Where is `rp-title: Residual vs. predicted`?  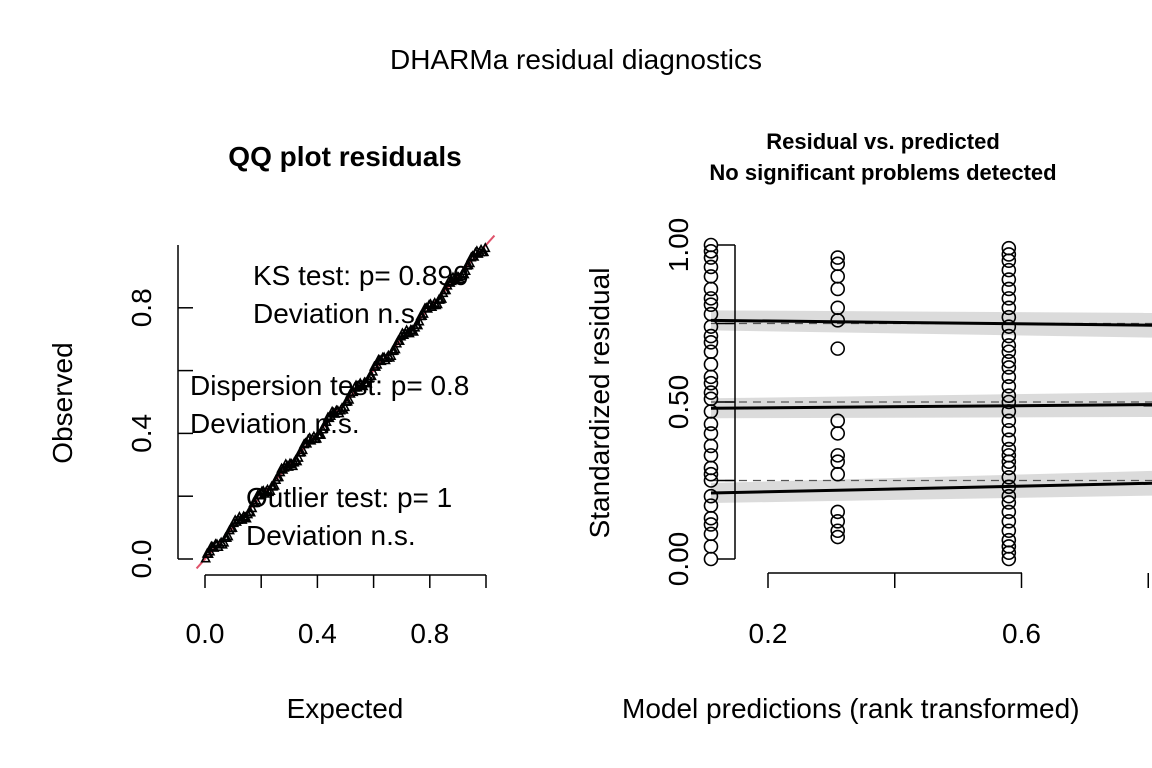 rp-title: Residual vs. predicted is located at coordinates (883, 141).